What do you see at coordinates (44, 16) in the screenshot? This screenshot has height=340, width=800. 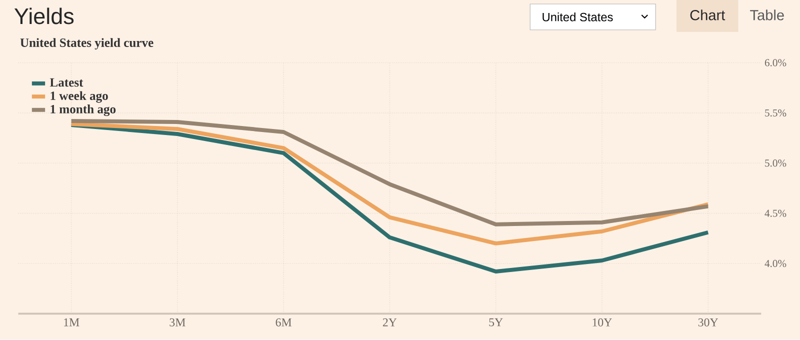 I see `chart-title: Yields` at bounding box center [44, 16].